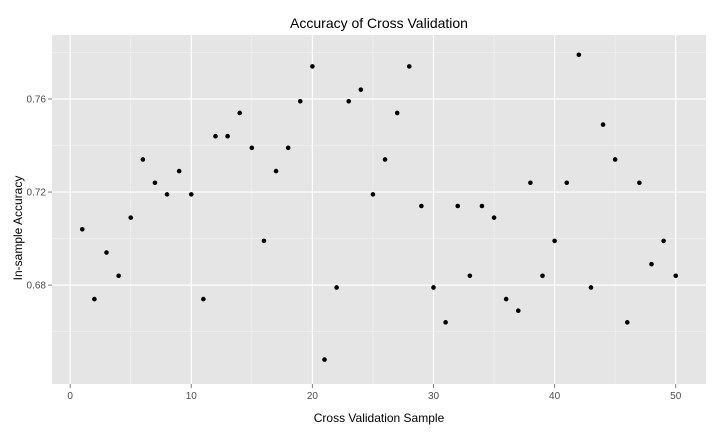 The height and width of the screenshot is (432, 720). What do you see at coordinates (313, 396) in the screenshot?
I see `x-tick-label: 20` at bounding box center [313, 396].